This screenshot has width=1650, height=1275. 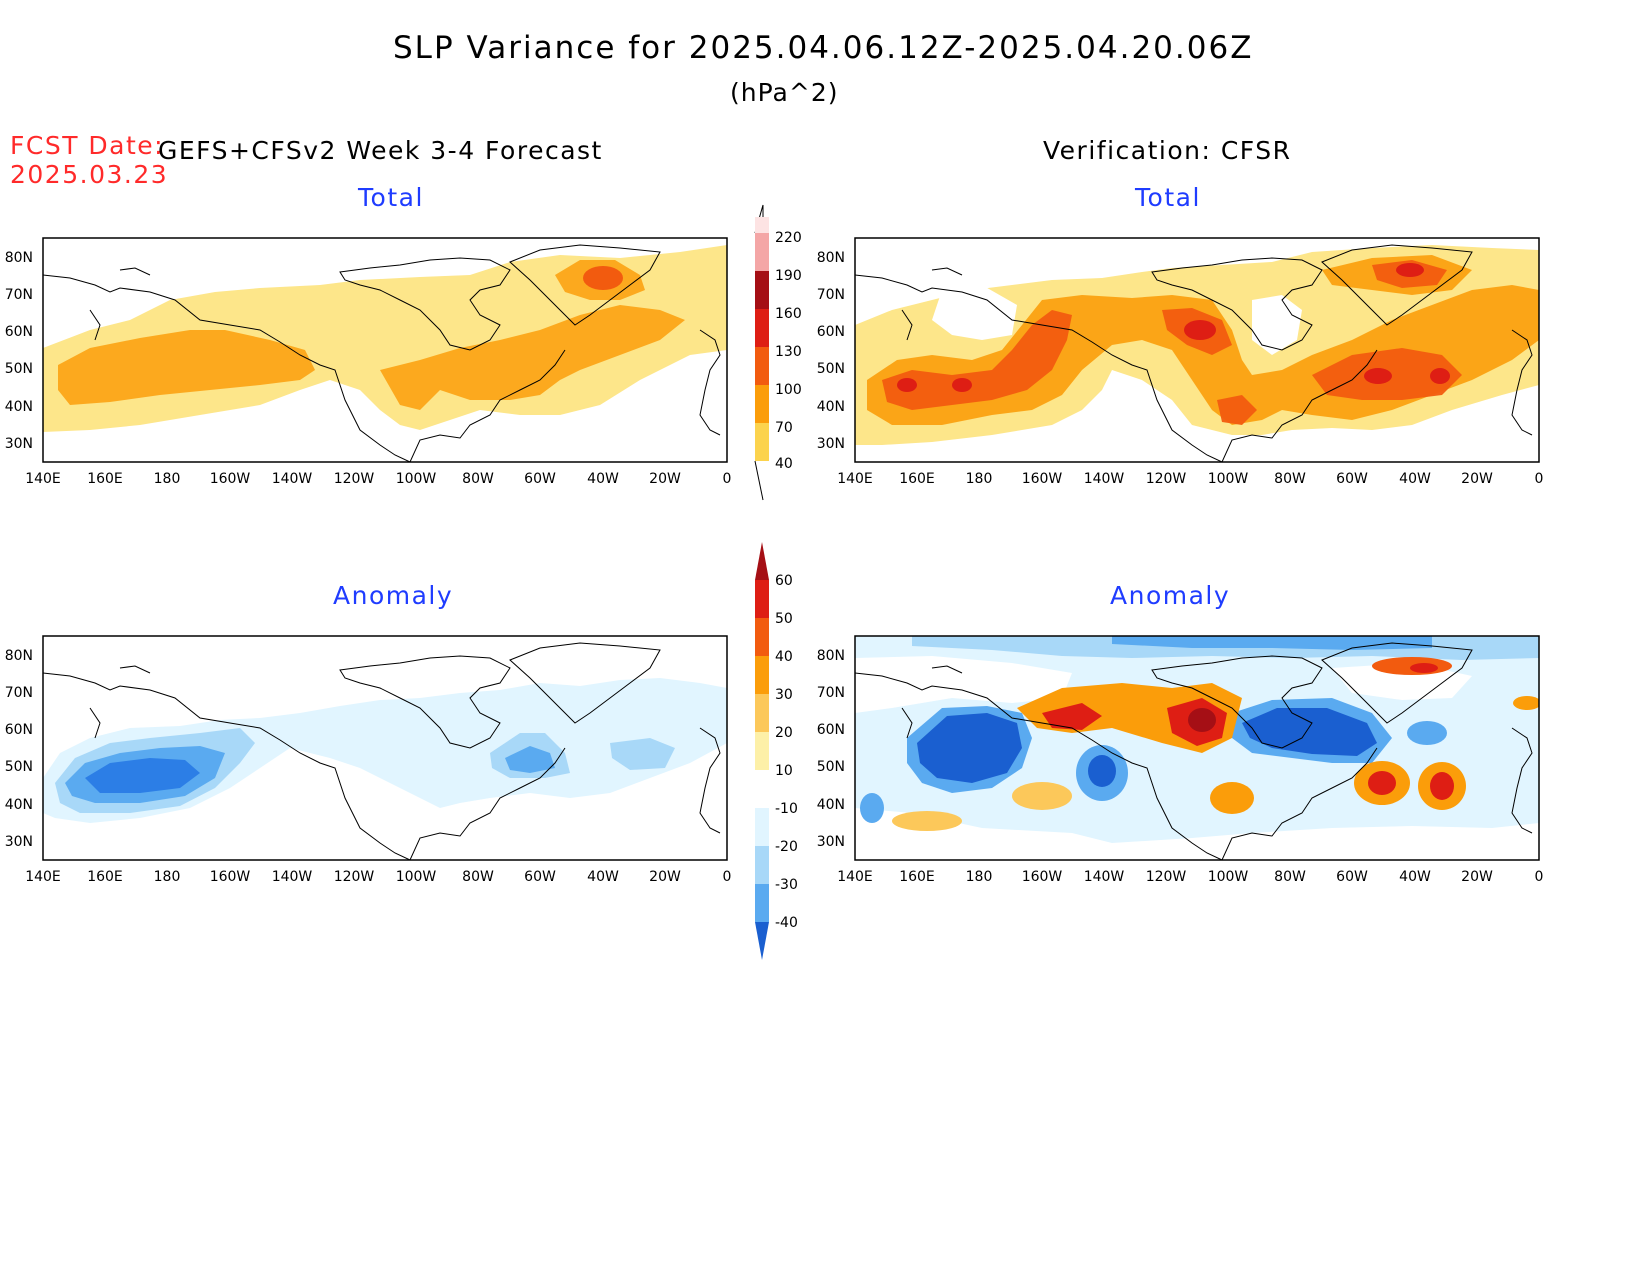 What do you see at coordinates (927, 821) in the screenshot?
I see `shading-pos-west` at bounding box center [927, 821].